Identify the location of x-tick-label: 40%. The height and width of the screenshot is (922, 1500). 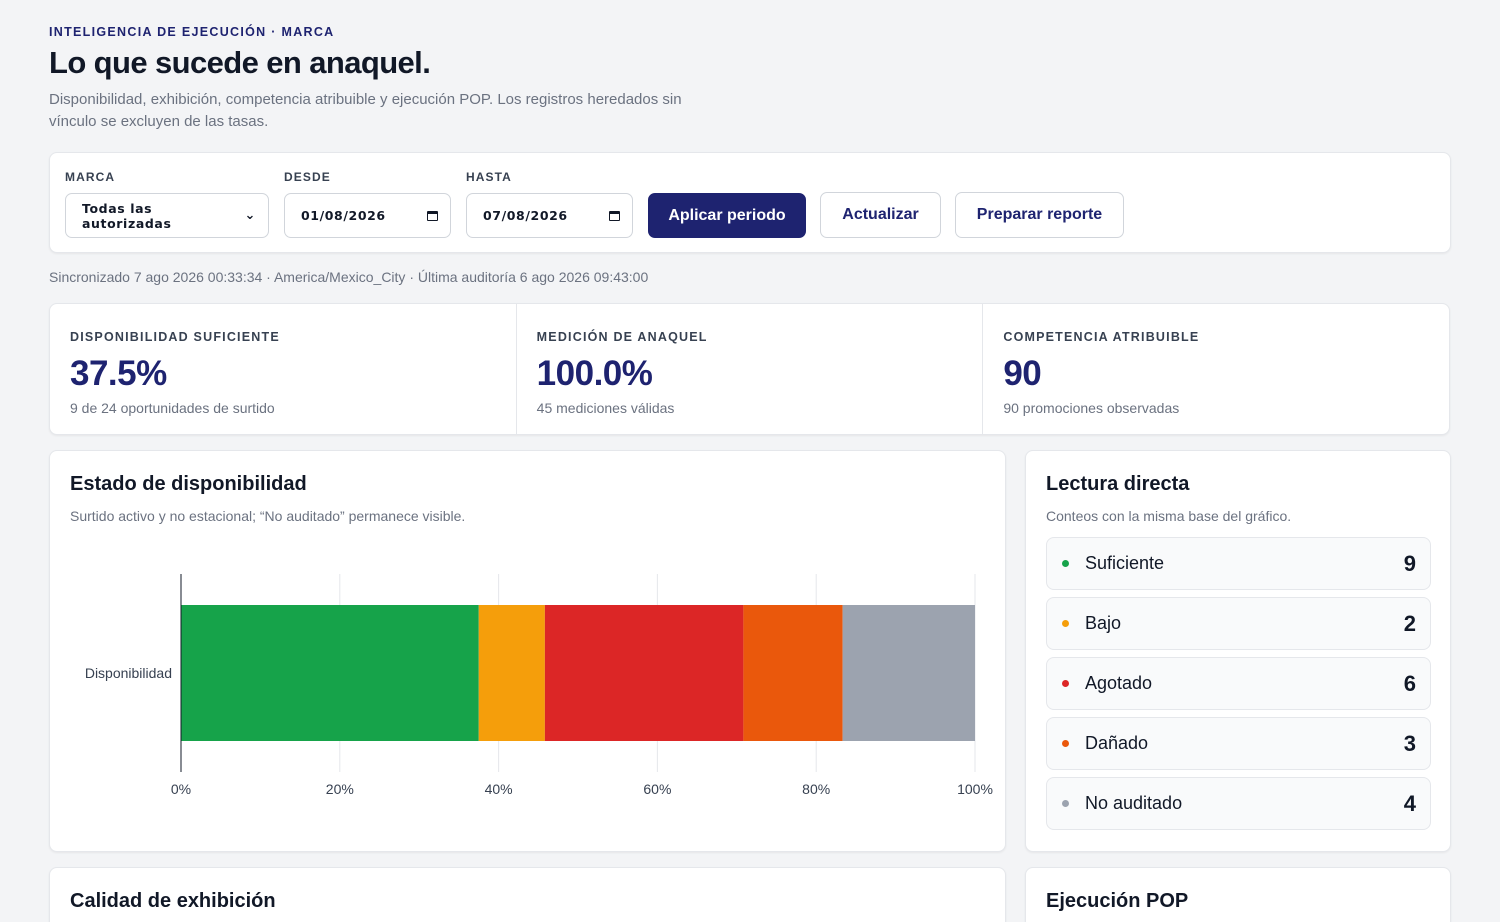
(499, 789).